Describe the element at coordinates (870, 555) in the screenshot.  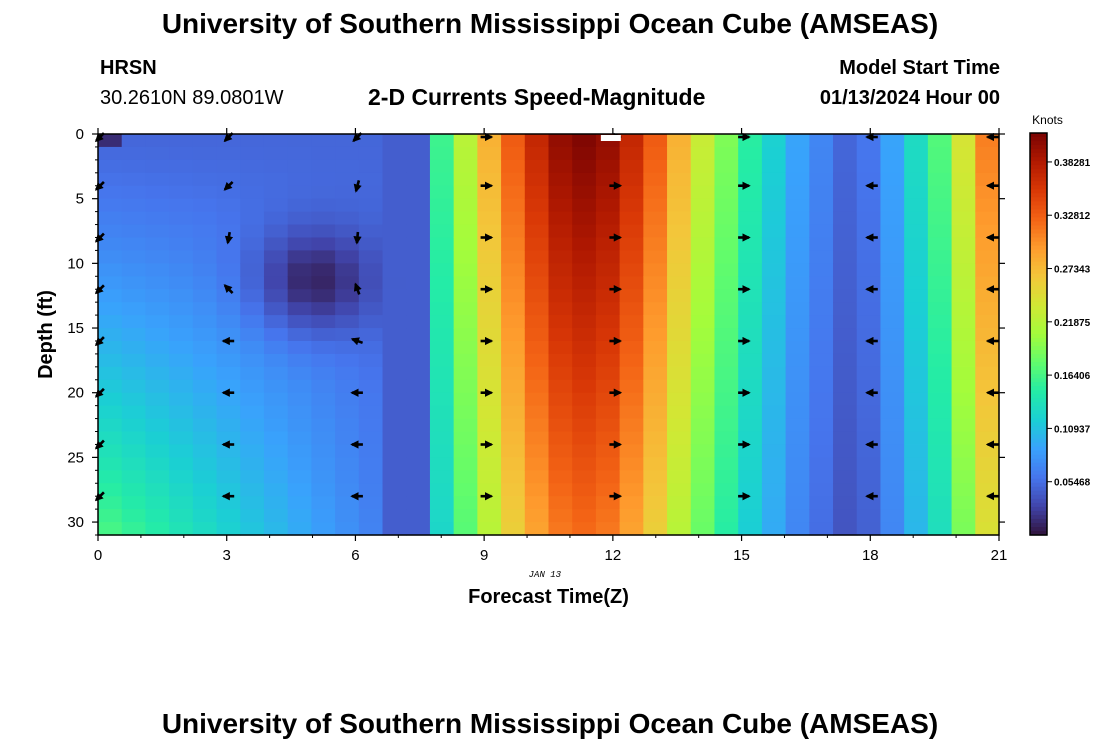
I see `x-tick-label: 18` at that location.